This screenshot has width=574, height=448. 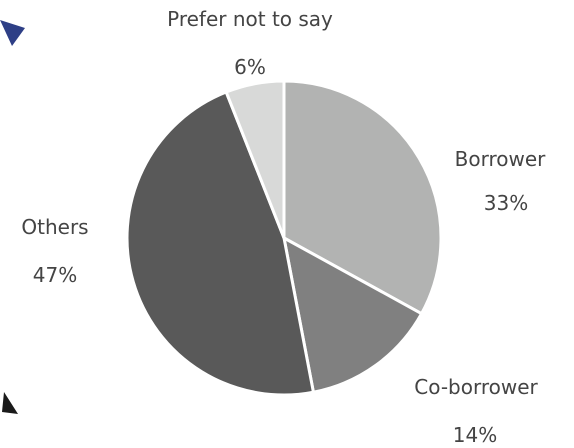 What do you see at coordinates (506, 203) in the screenshot?
I see `slice-value-borrower: 33%` at bounding box center [506, 203].